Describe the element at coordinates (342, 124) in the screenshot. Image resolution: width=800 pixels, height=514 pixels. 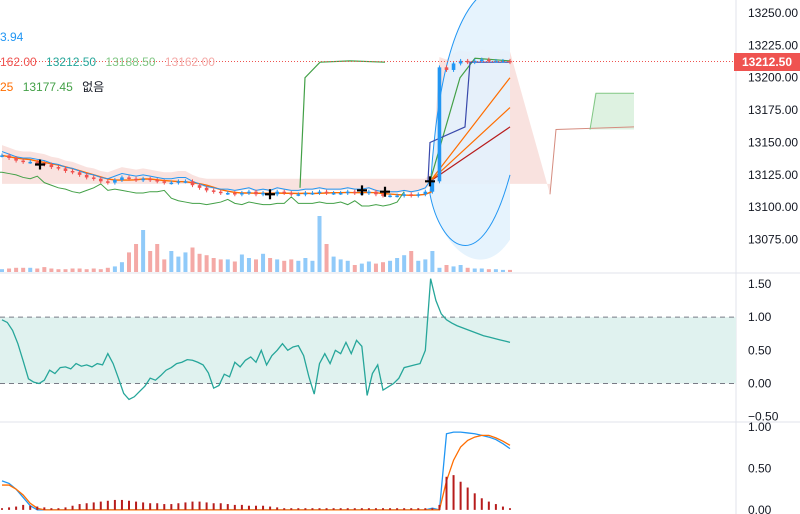
I see `leading-line-green` at that location.